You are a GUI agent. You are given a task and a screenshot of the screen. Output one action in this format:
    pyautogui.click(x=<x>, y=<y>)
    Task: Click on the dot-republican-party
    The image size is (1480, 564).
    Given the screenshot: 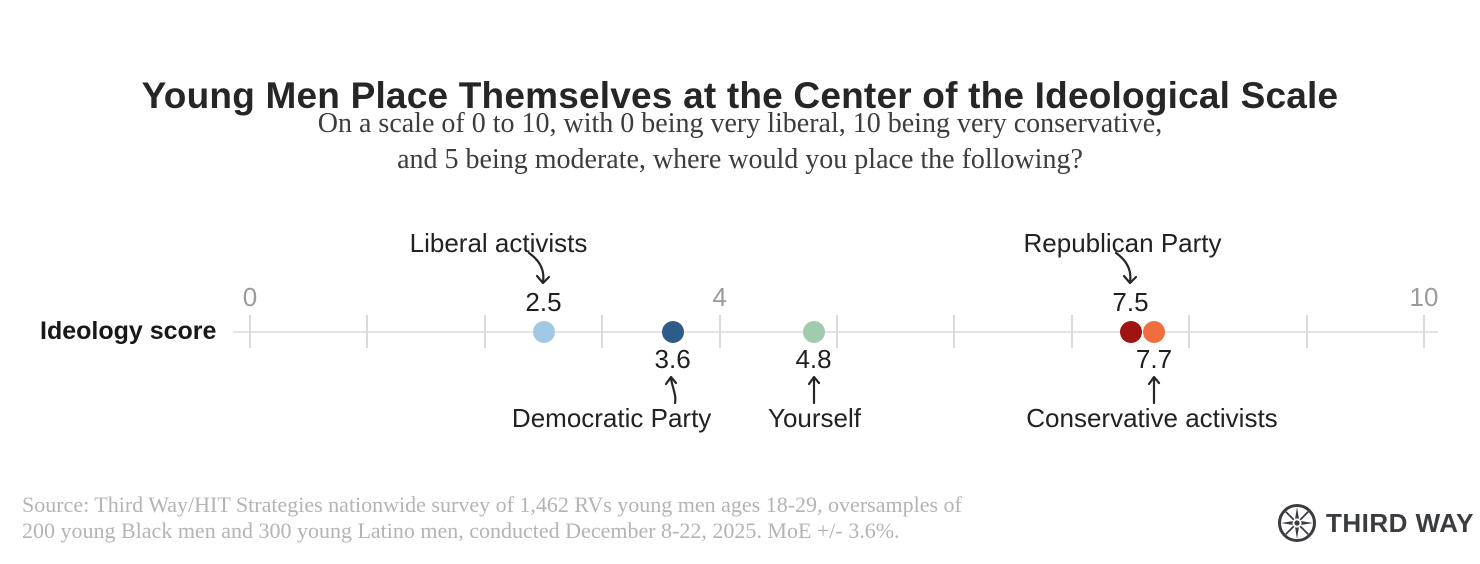 What is the action you would take?
    pyautogui.click(x=1130, y=332)
    